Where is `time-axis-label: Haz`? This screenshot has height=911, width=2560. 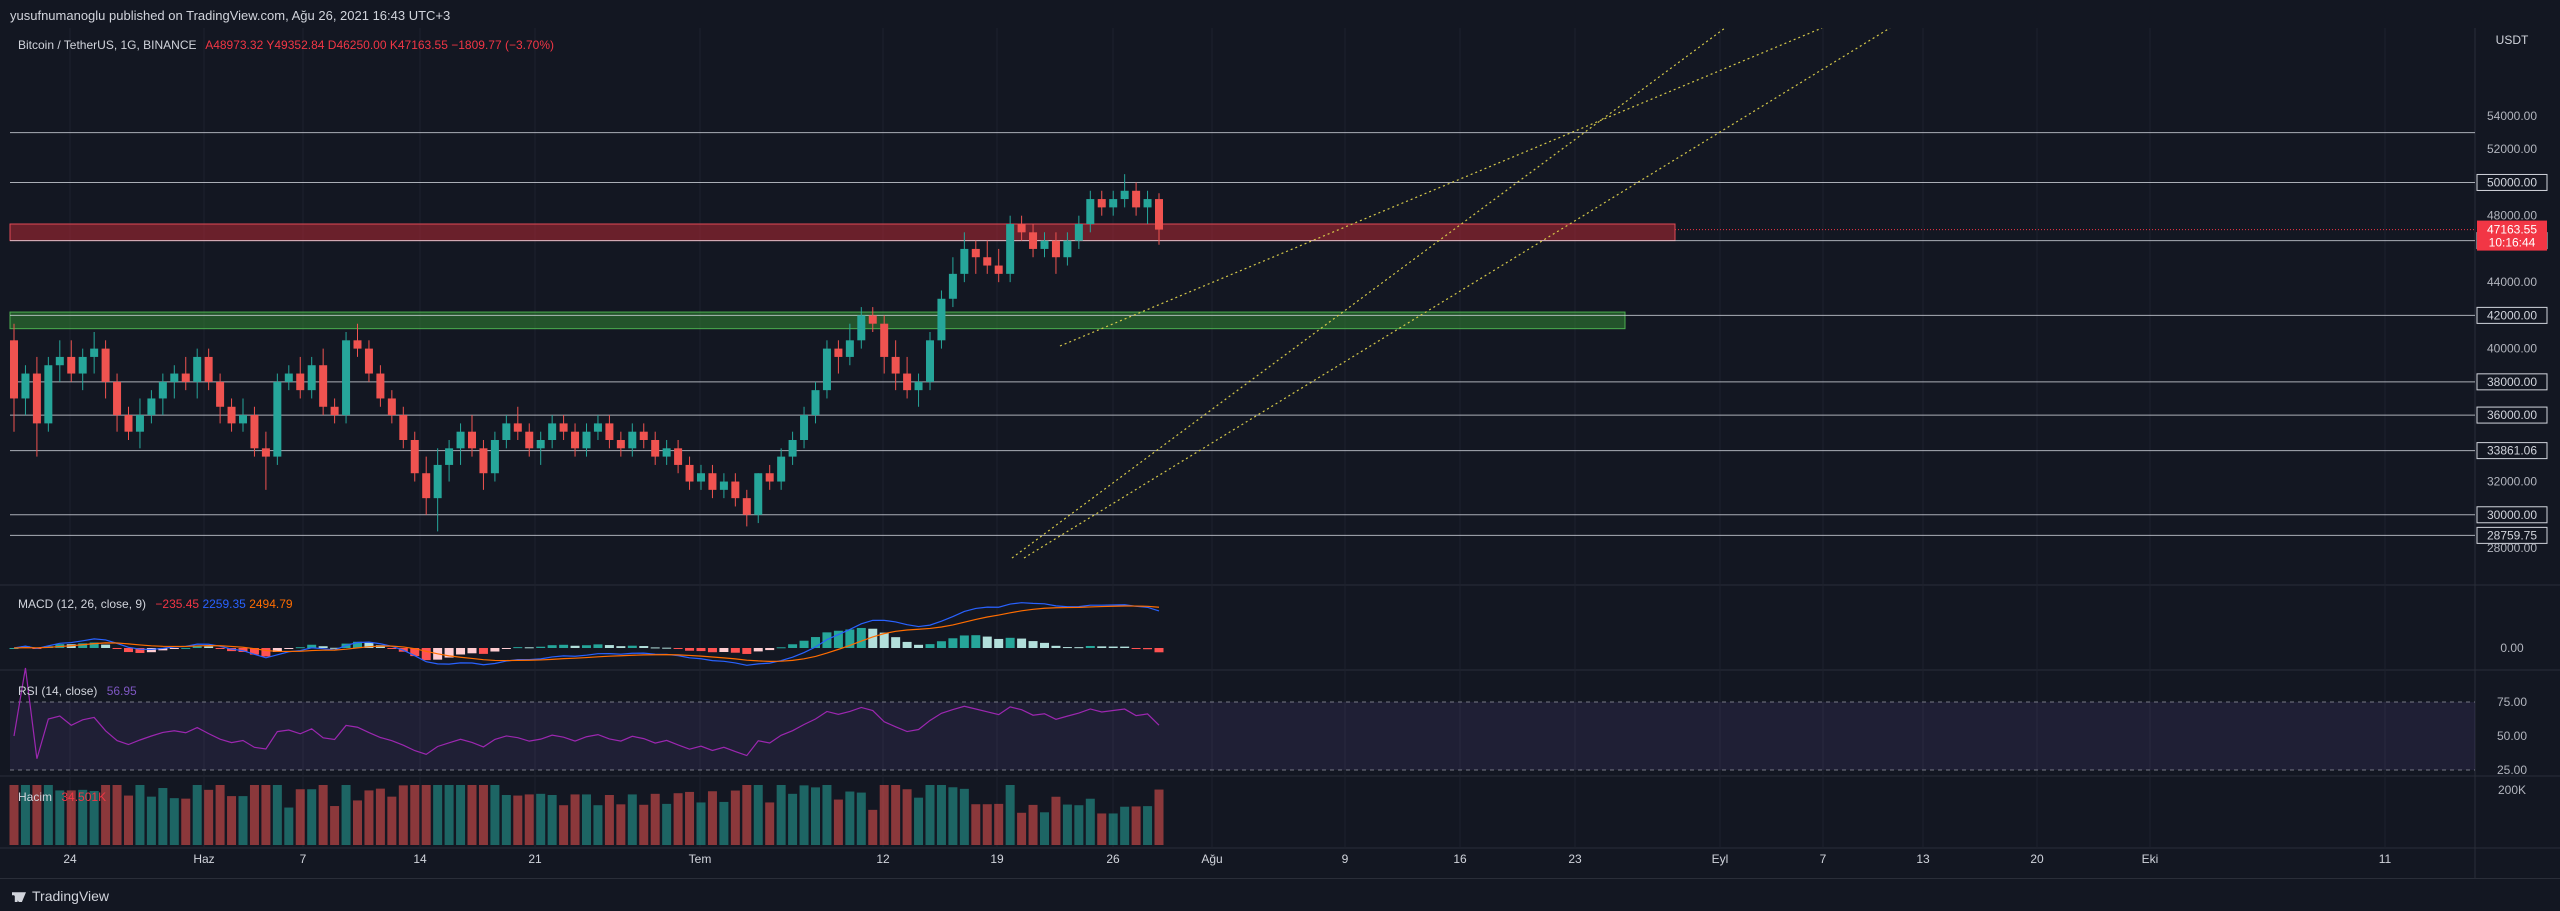
time-axis-label: Haz is located at coordinates (203, 859).